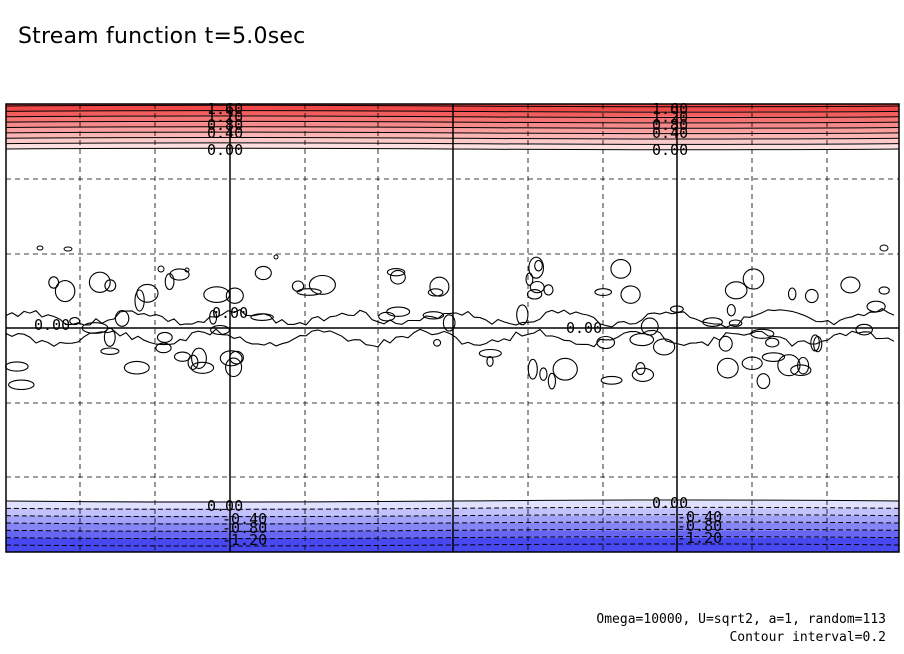 This screenshot has height=654, width=904. Describe the element at coordinates (450, 338) in the screenshot. I see `zero-contour` at that location.